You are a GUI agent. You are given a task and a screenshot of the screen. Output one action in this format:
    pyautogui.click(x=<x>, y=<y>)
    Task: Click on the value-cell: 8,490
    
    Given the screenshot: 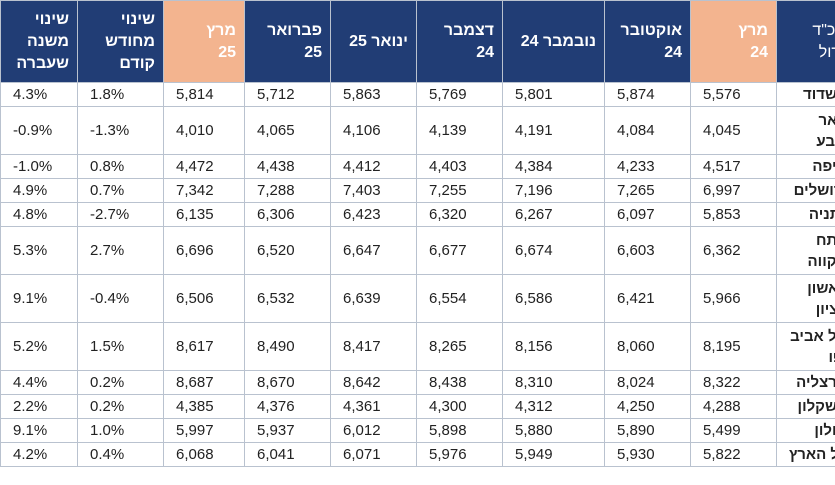 What is the action you would take?
    pyautogui.click(x=287, y=346)
    